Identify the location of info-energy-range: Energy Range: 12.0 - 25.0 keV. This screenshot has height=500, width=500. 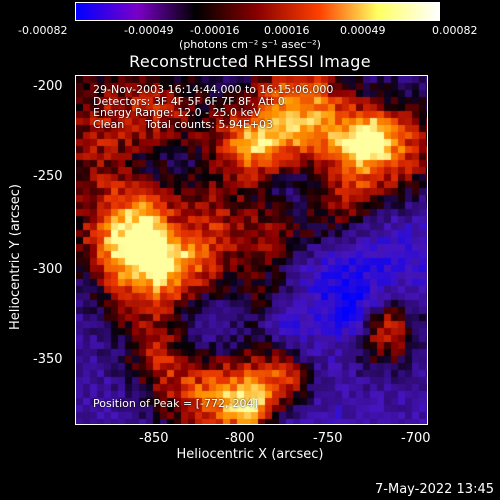
(177, 112).